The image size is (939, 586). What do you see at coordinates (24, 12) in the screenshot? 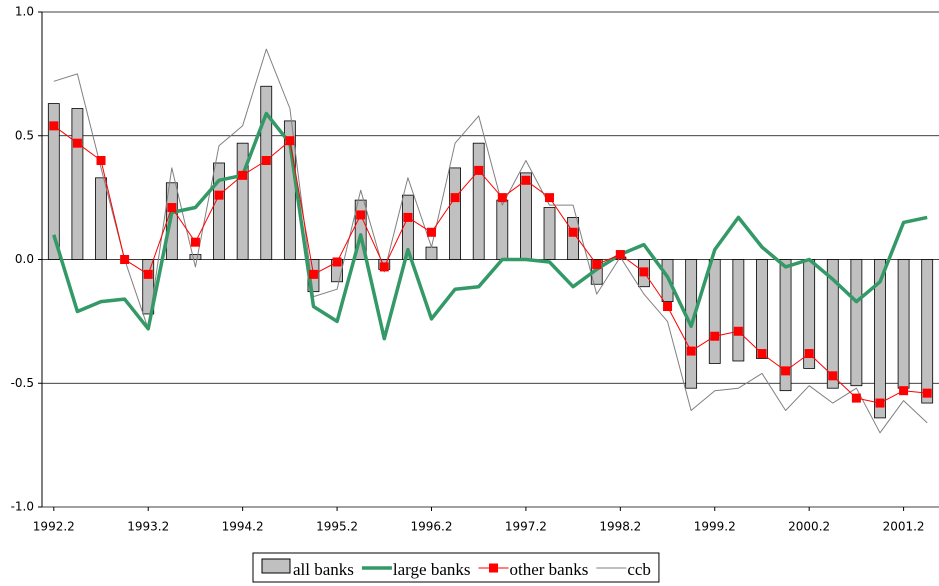
I see `y-tick-label: 1.0` at bounding box center [24, 12].